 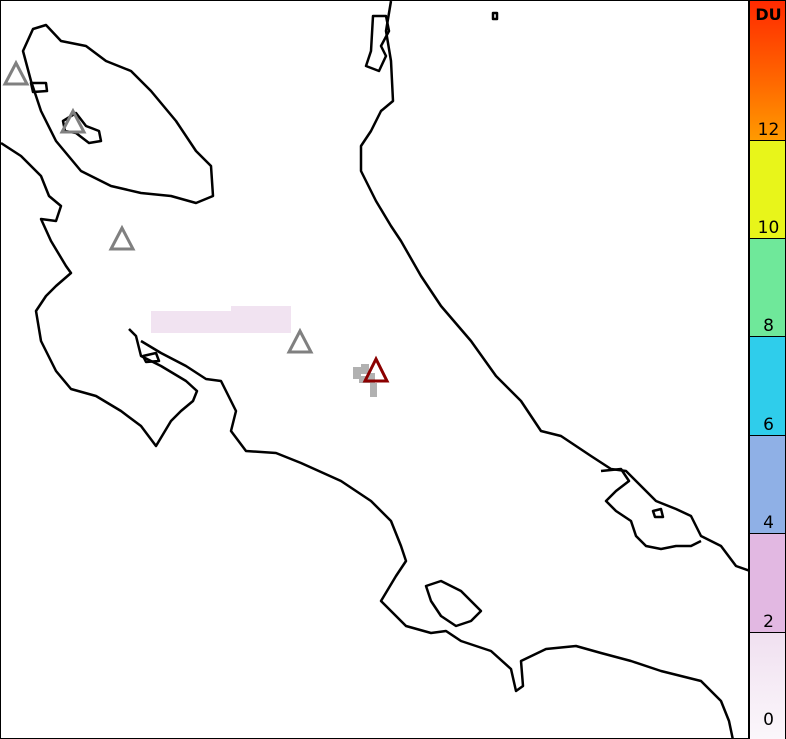 I want to click on inner-islet, so click(x=151, y=357).